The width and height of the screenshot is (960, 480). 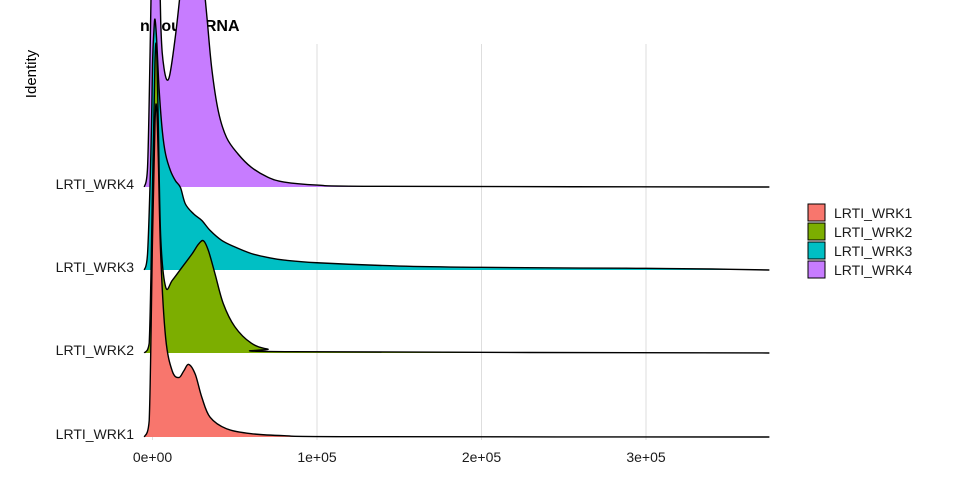 What do you see at coordinates (646, 457) in the screenshot?
I see `x-tick-label: 3e+05` at bounding box center [646, 457].